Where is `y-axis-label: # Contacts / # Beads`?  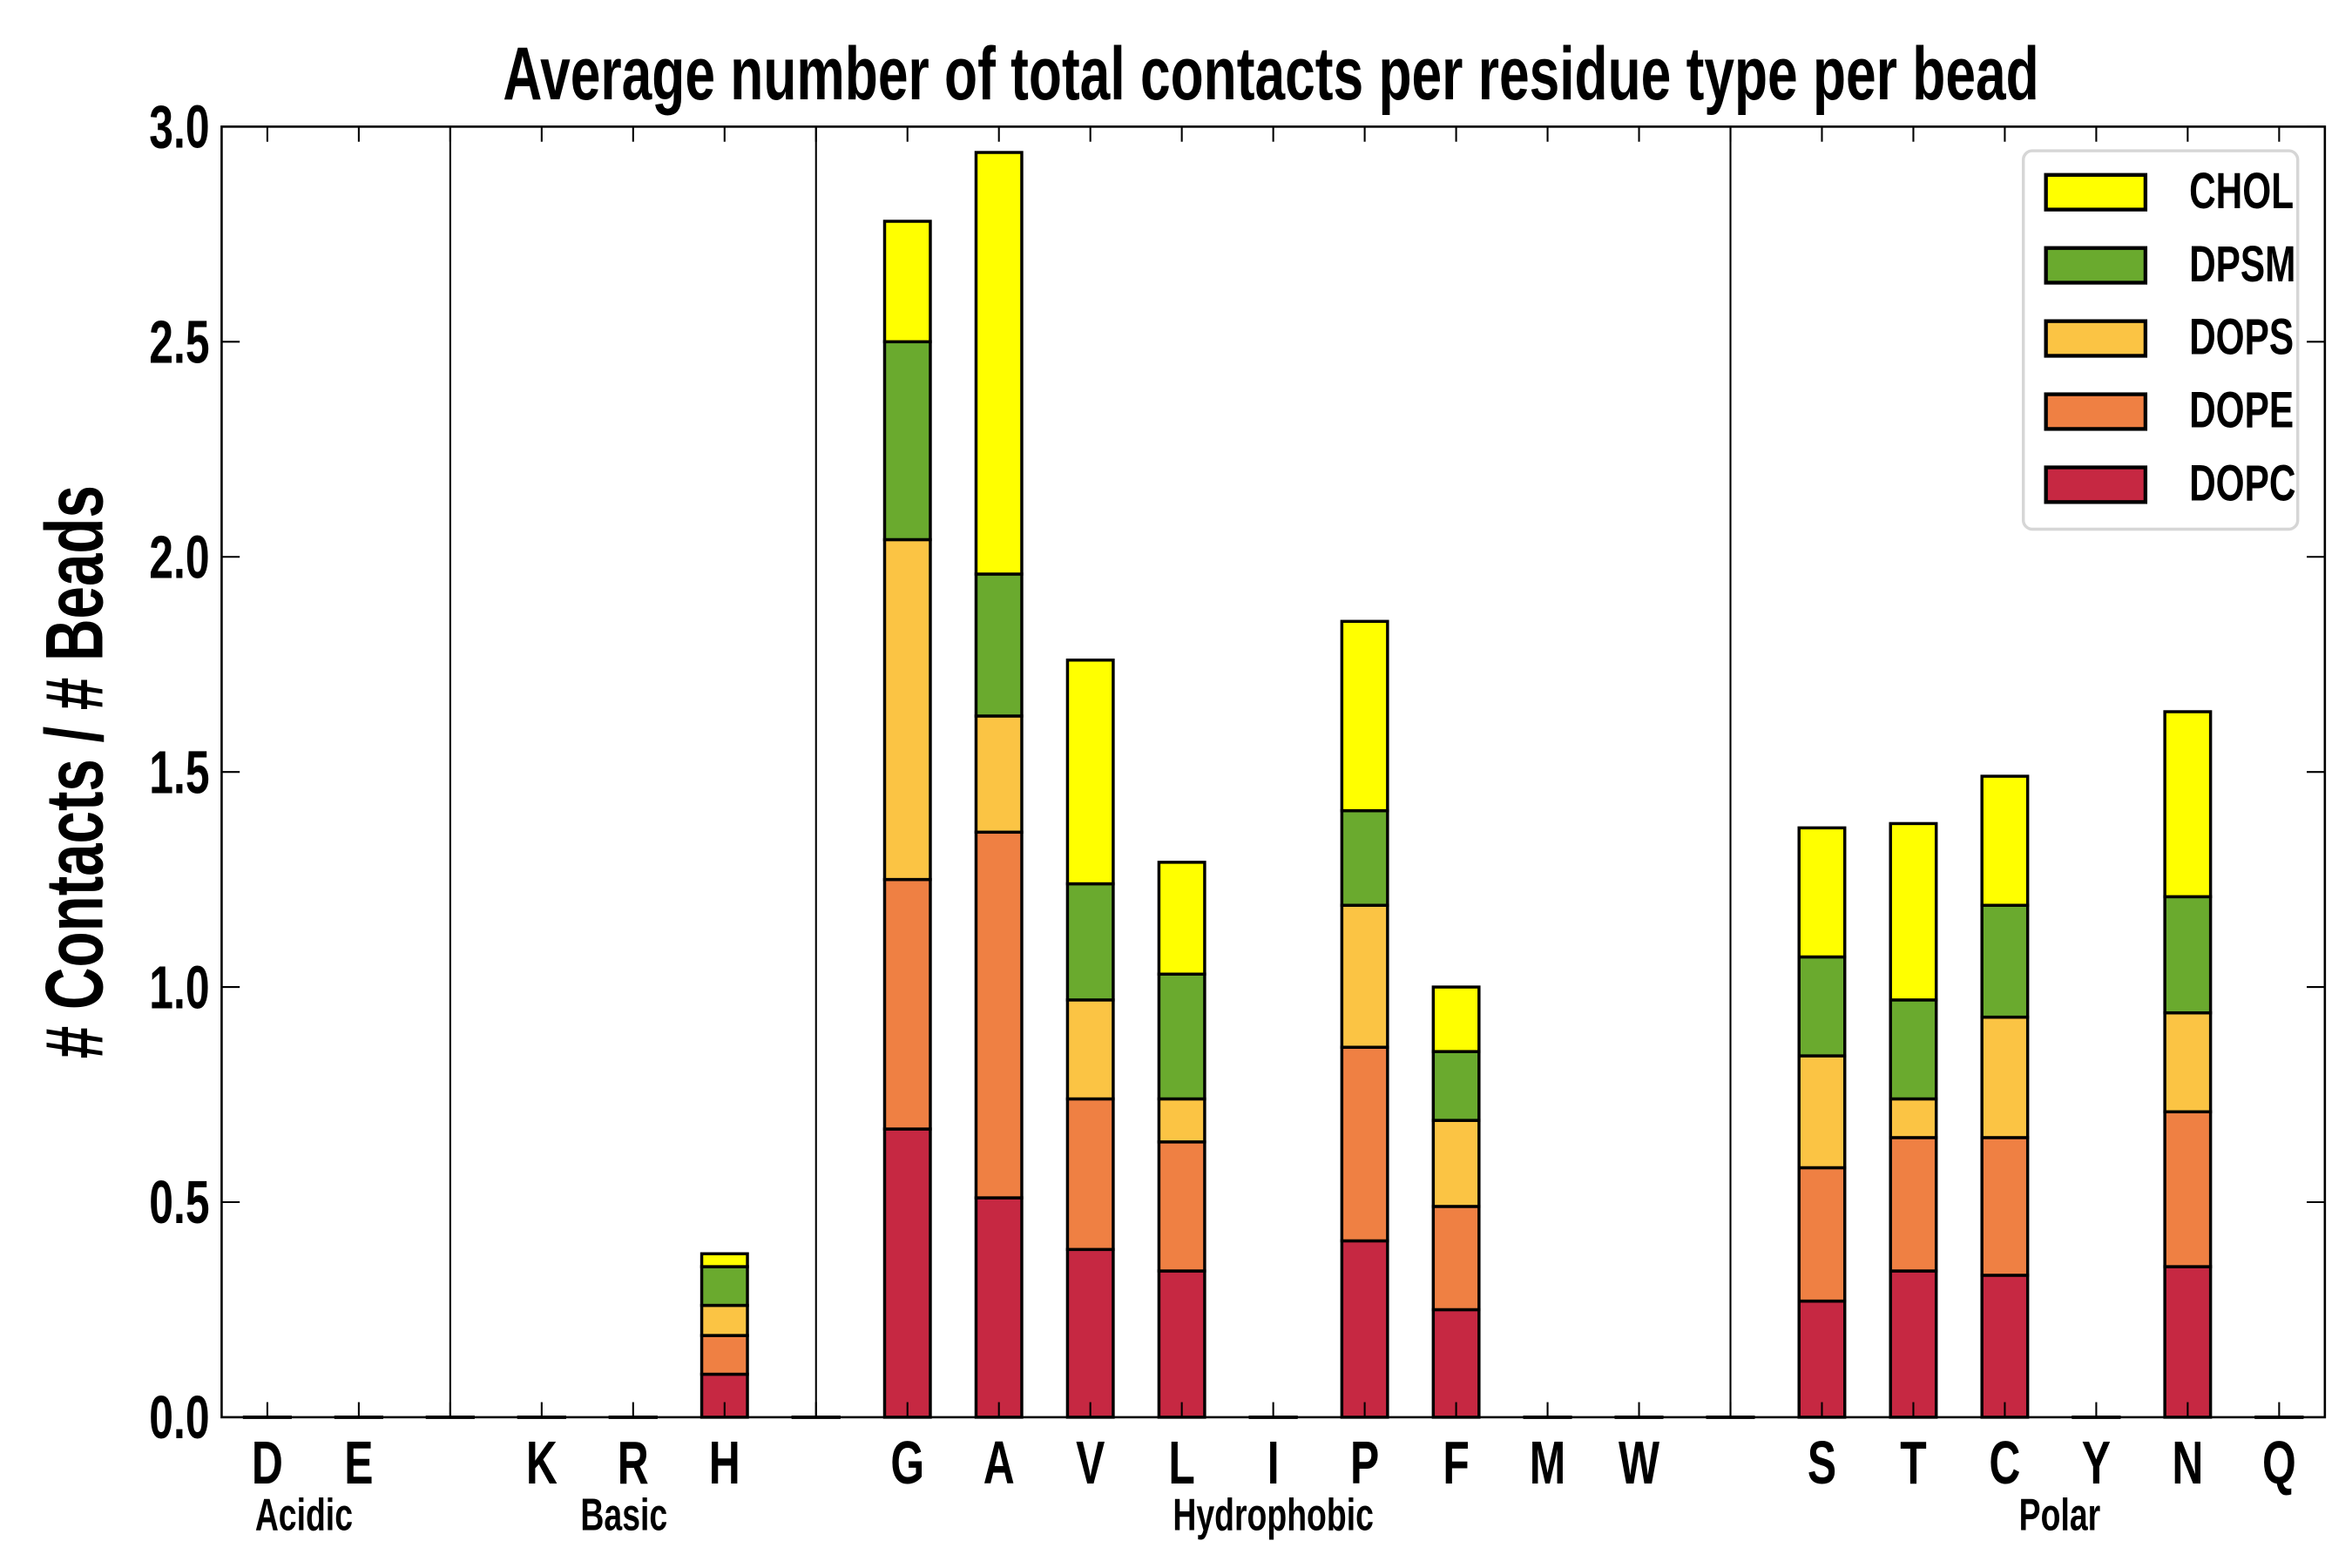 y-axis-label: # Contacts / # Beads is located at coordinates (75, 771).